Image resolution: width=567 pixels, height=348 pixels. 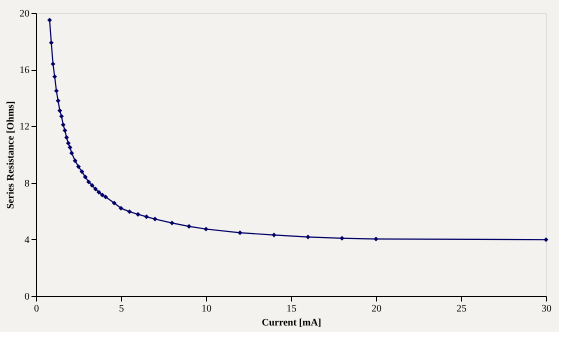 I want to click on y-tick-label: 20, so click(x=25, y=14).